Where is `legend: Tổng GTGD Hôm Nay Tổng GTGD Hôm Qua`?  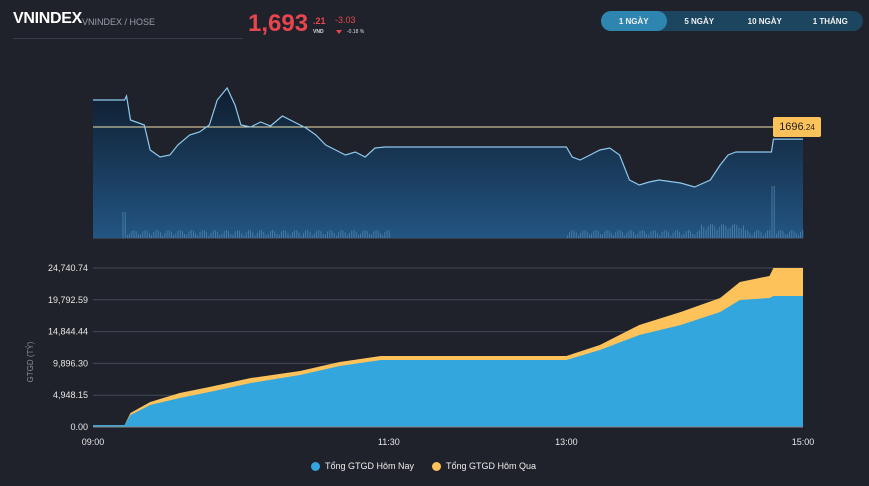 legend: Tổng GTGD Hôm Nay Tổng GTGD Hôm Qua is located at coordinates (423, 466).